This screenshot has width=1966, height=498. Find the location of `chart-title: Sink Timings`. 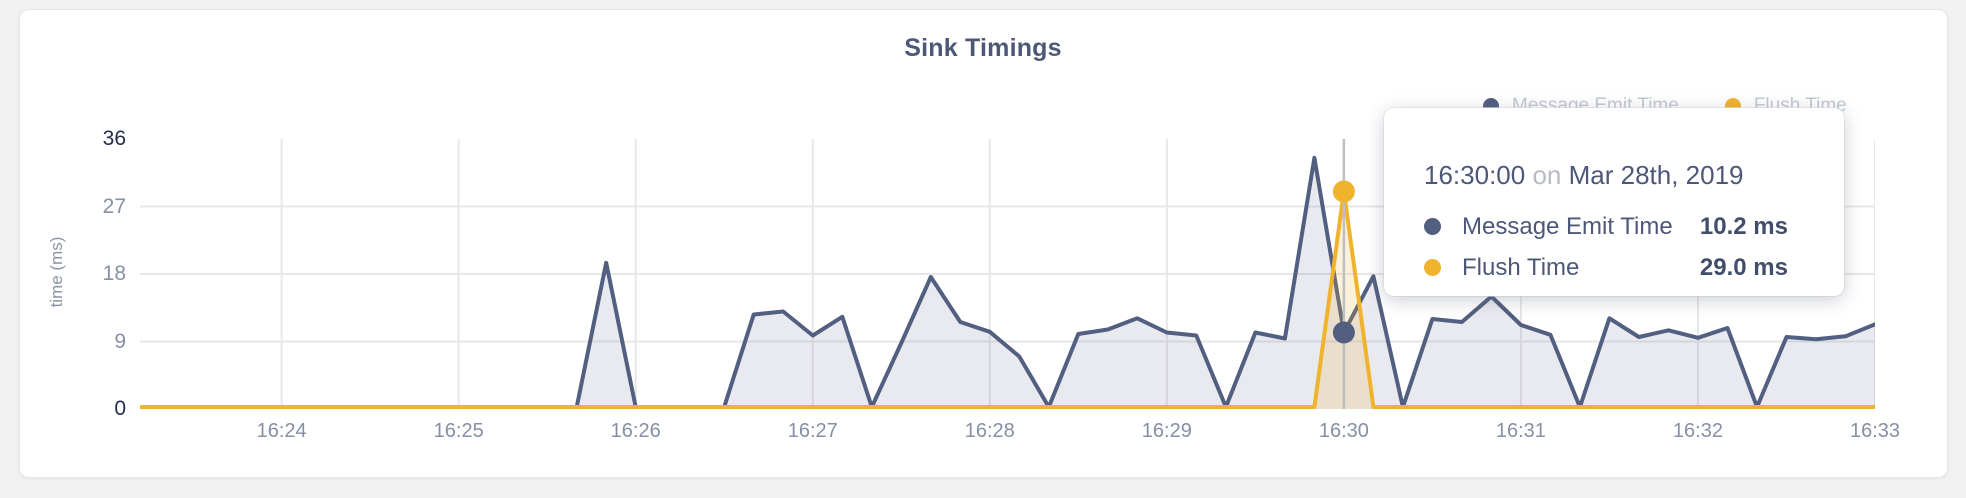

chart-title: Sink Timings is located at coordinates (983, 48).